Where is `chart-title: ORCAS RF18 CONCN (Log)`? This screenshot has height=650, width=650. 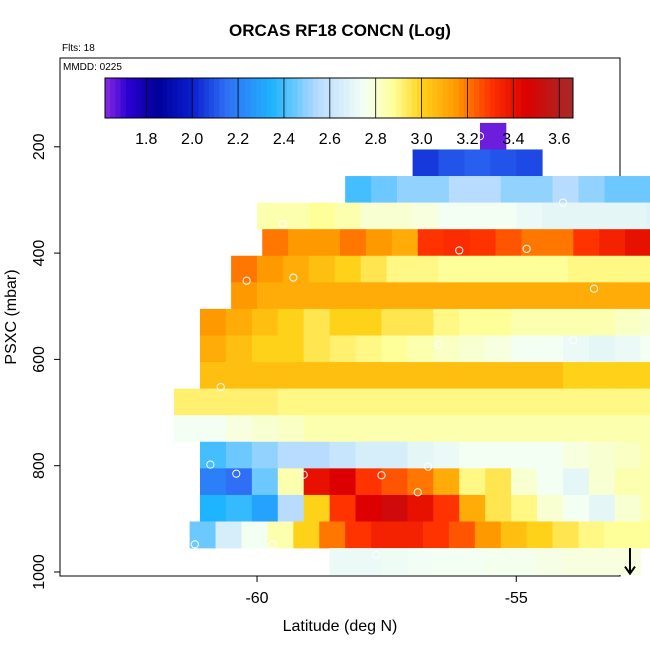 chart-title: ORCAS RF18 CONCN (Log) is located at coordinates (340, 30).